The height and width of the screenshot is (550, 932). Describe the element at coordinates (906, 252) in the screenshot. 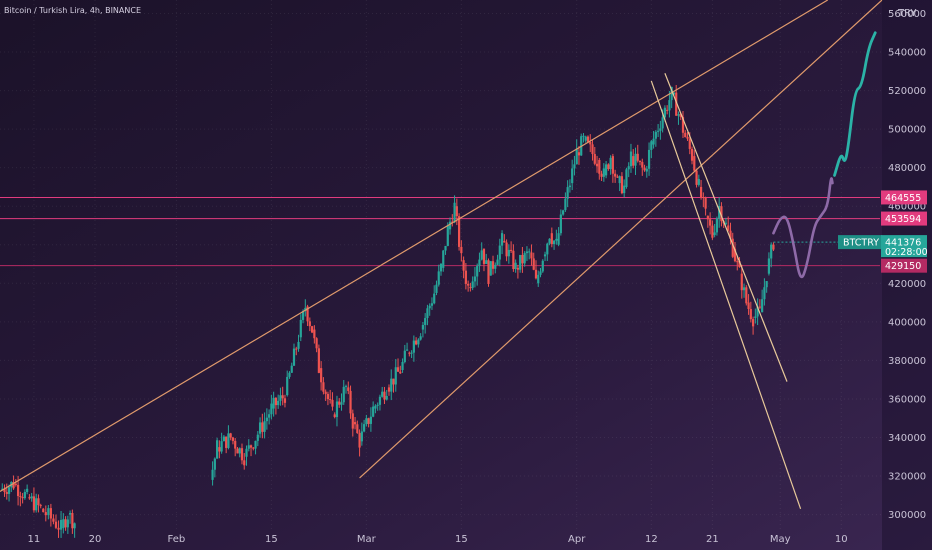

I see `countdown-label: 02:28:00` at that location.